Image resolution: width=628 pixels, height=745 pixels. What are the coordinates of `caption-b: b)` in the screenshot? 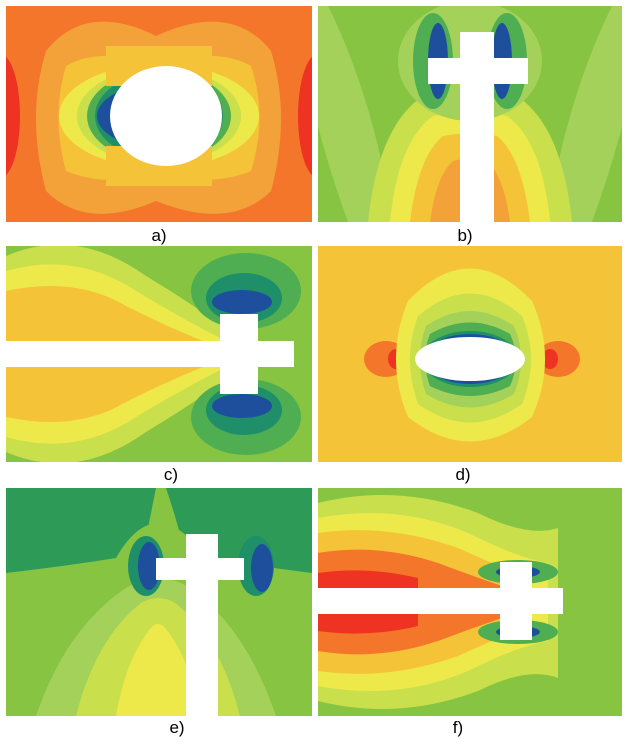 It's located at (465, 235).